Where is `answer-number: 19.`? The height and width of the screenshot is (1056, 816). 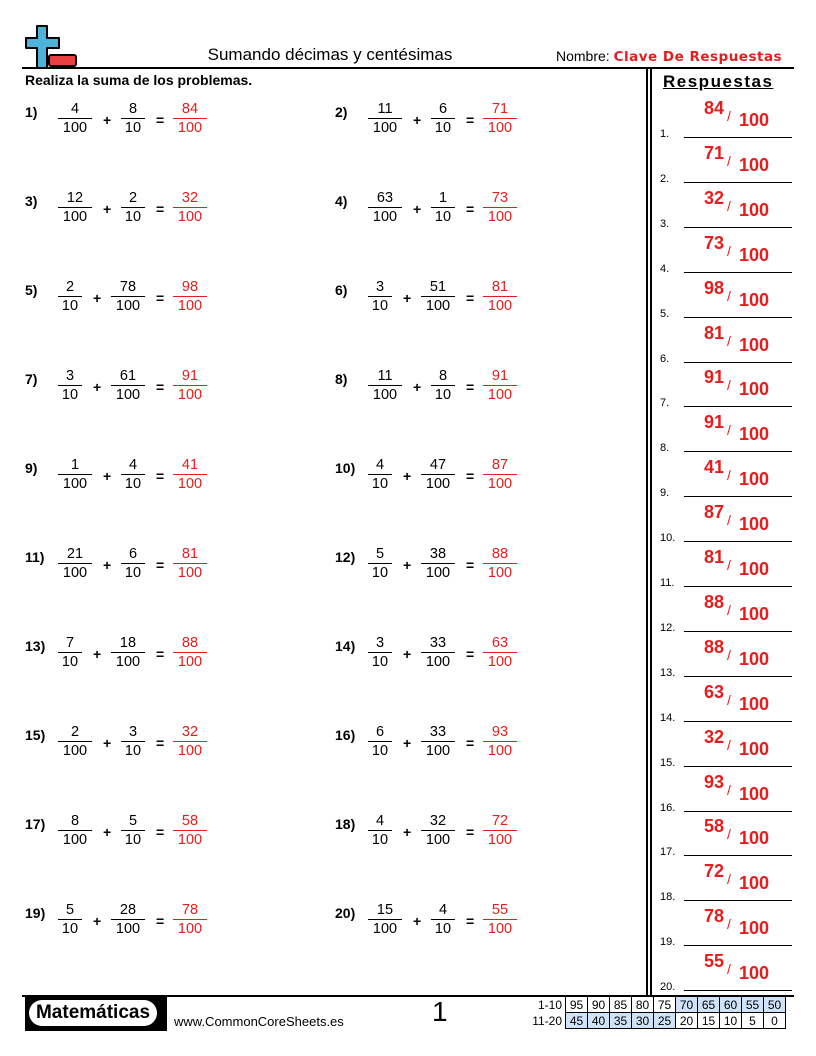
answer-number: 19. is located at coordinates (668, 942).